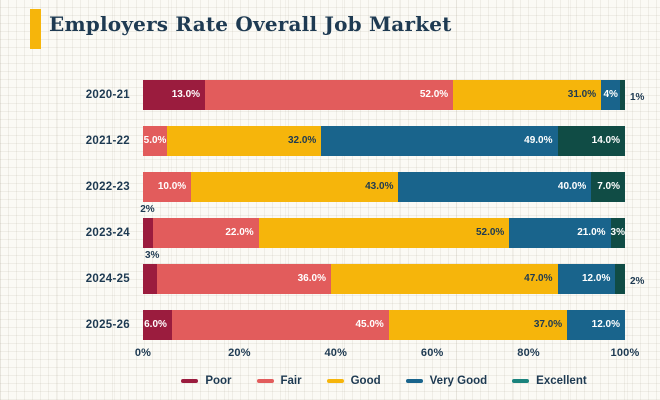  What do you see at coordinates (637, 97) in the screenshot?
I see `segment-value-label: 1%` at bounding box center [637, 97].